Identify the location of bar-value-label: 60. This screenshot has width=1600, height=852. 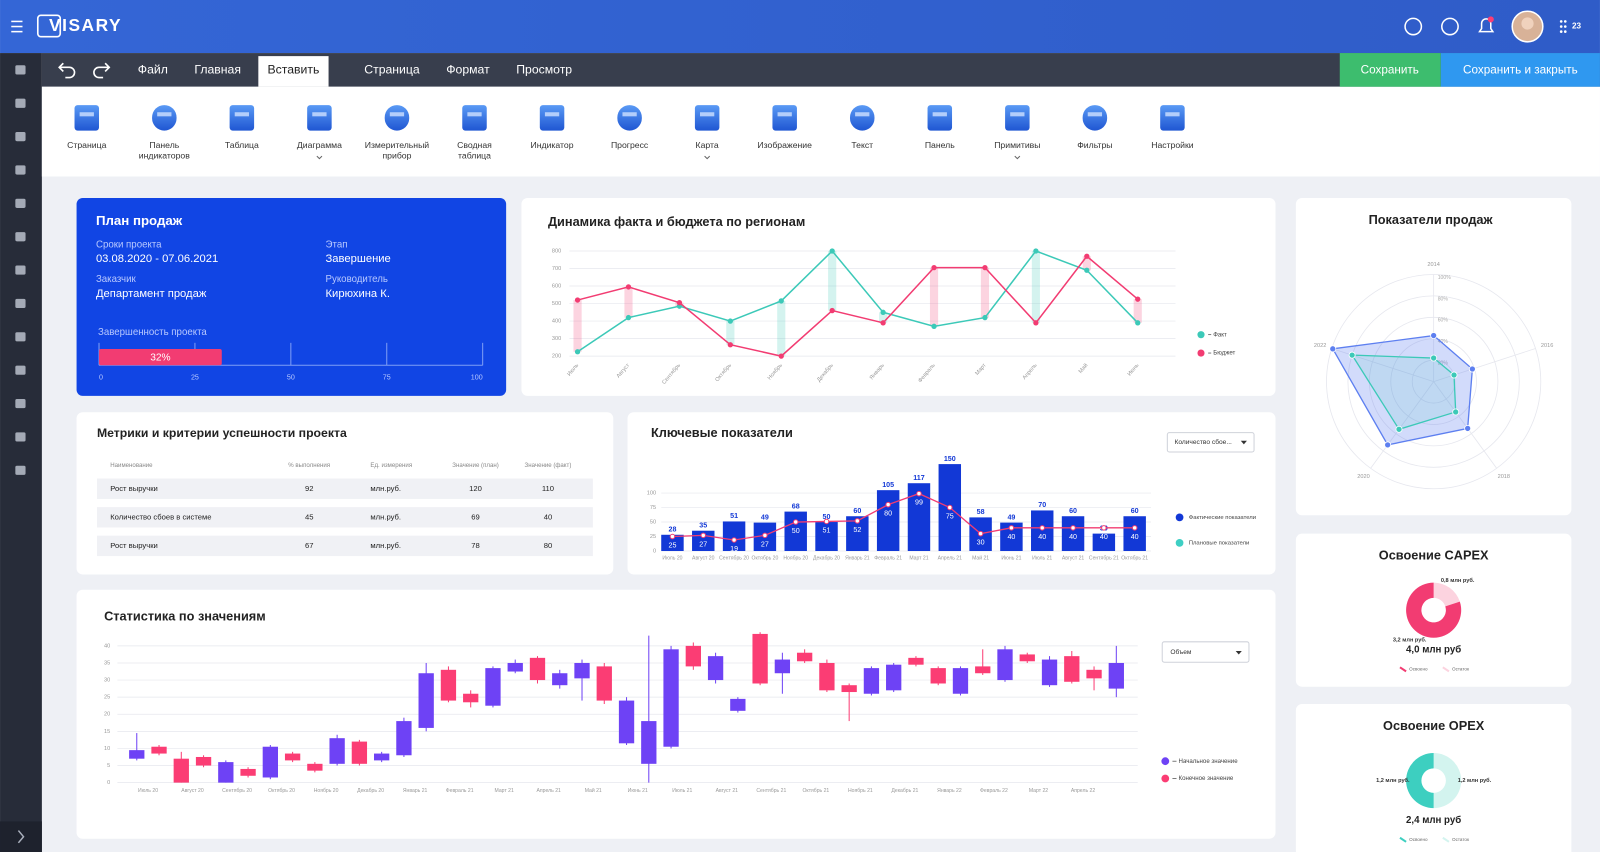
(1073, 511).